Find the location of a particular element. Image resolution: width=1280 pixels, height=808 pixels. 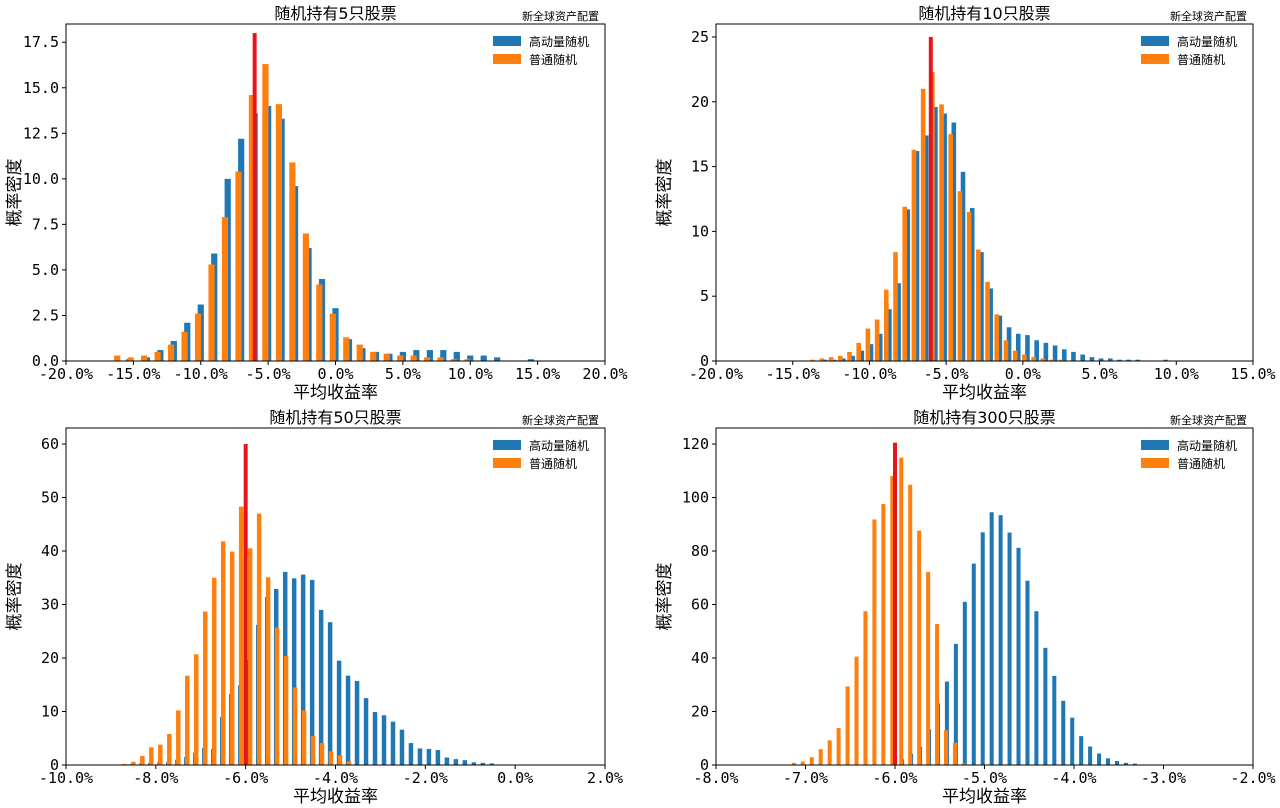

y-tick-label: 25 is located at coordinates (700, 37).